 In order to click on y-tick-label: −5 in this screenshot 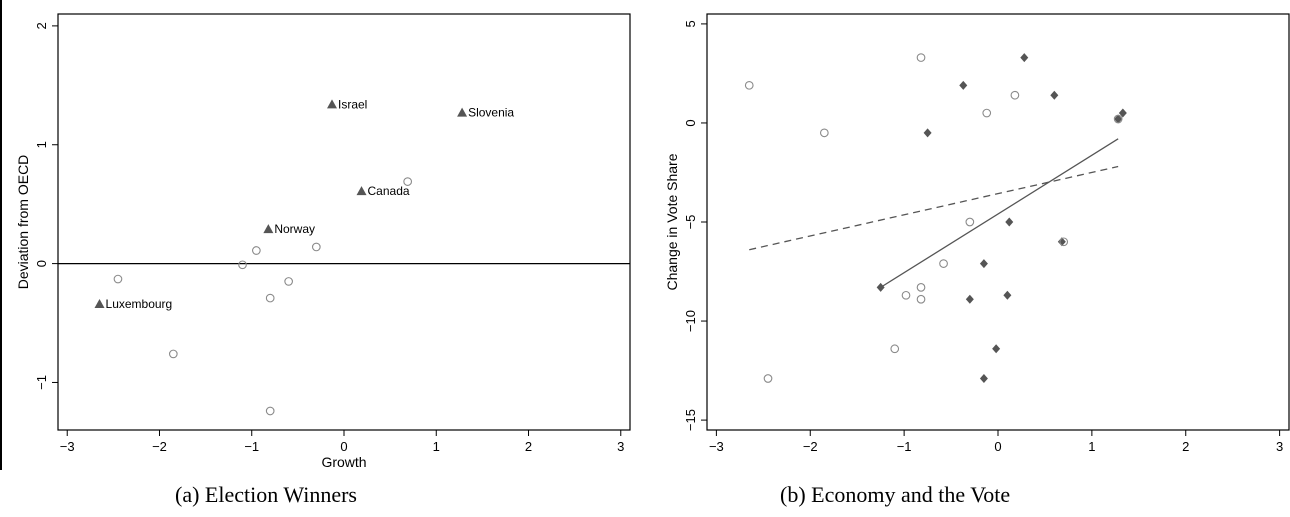, I will do `click(690, 222)`.